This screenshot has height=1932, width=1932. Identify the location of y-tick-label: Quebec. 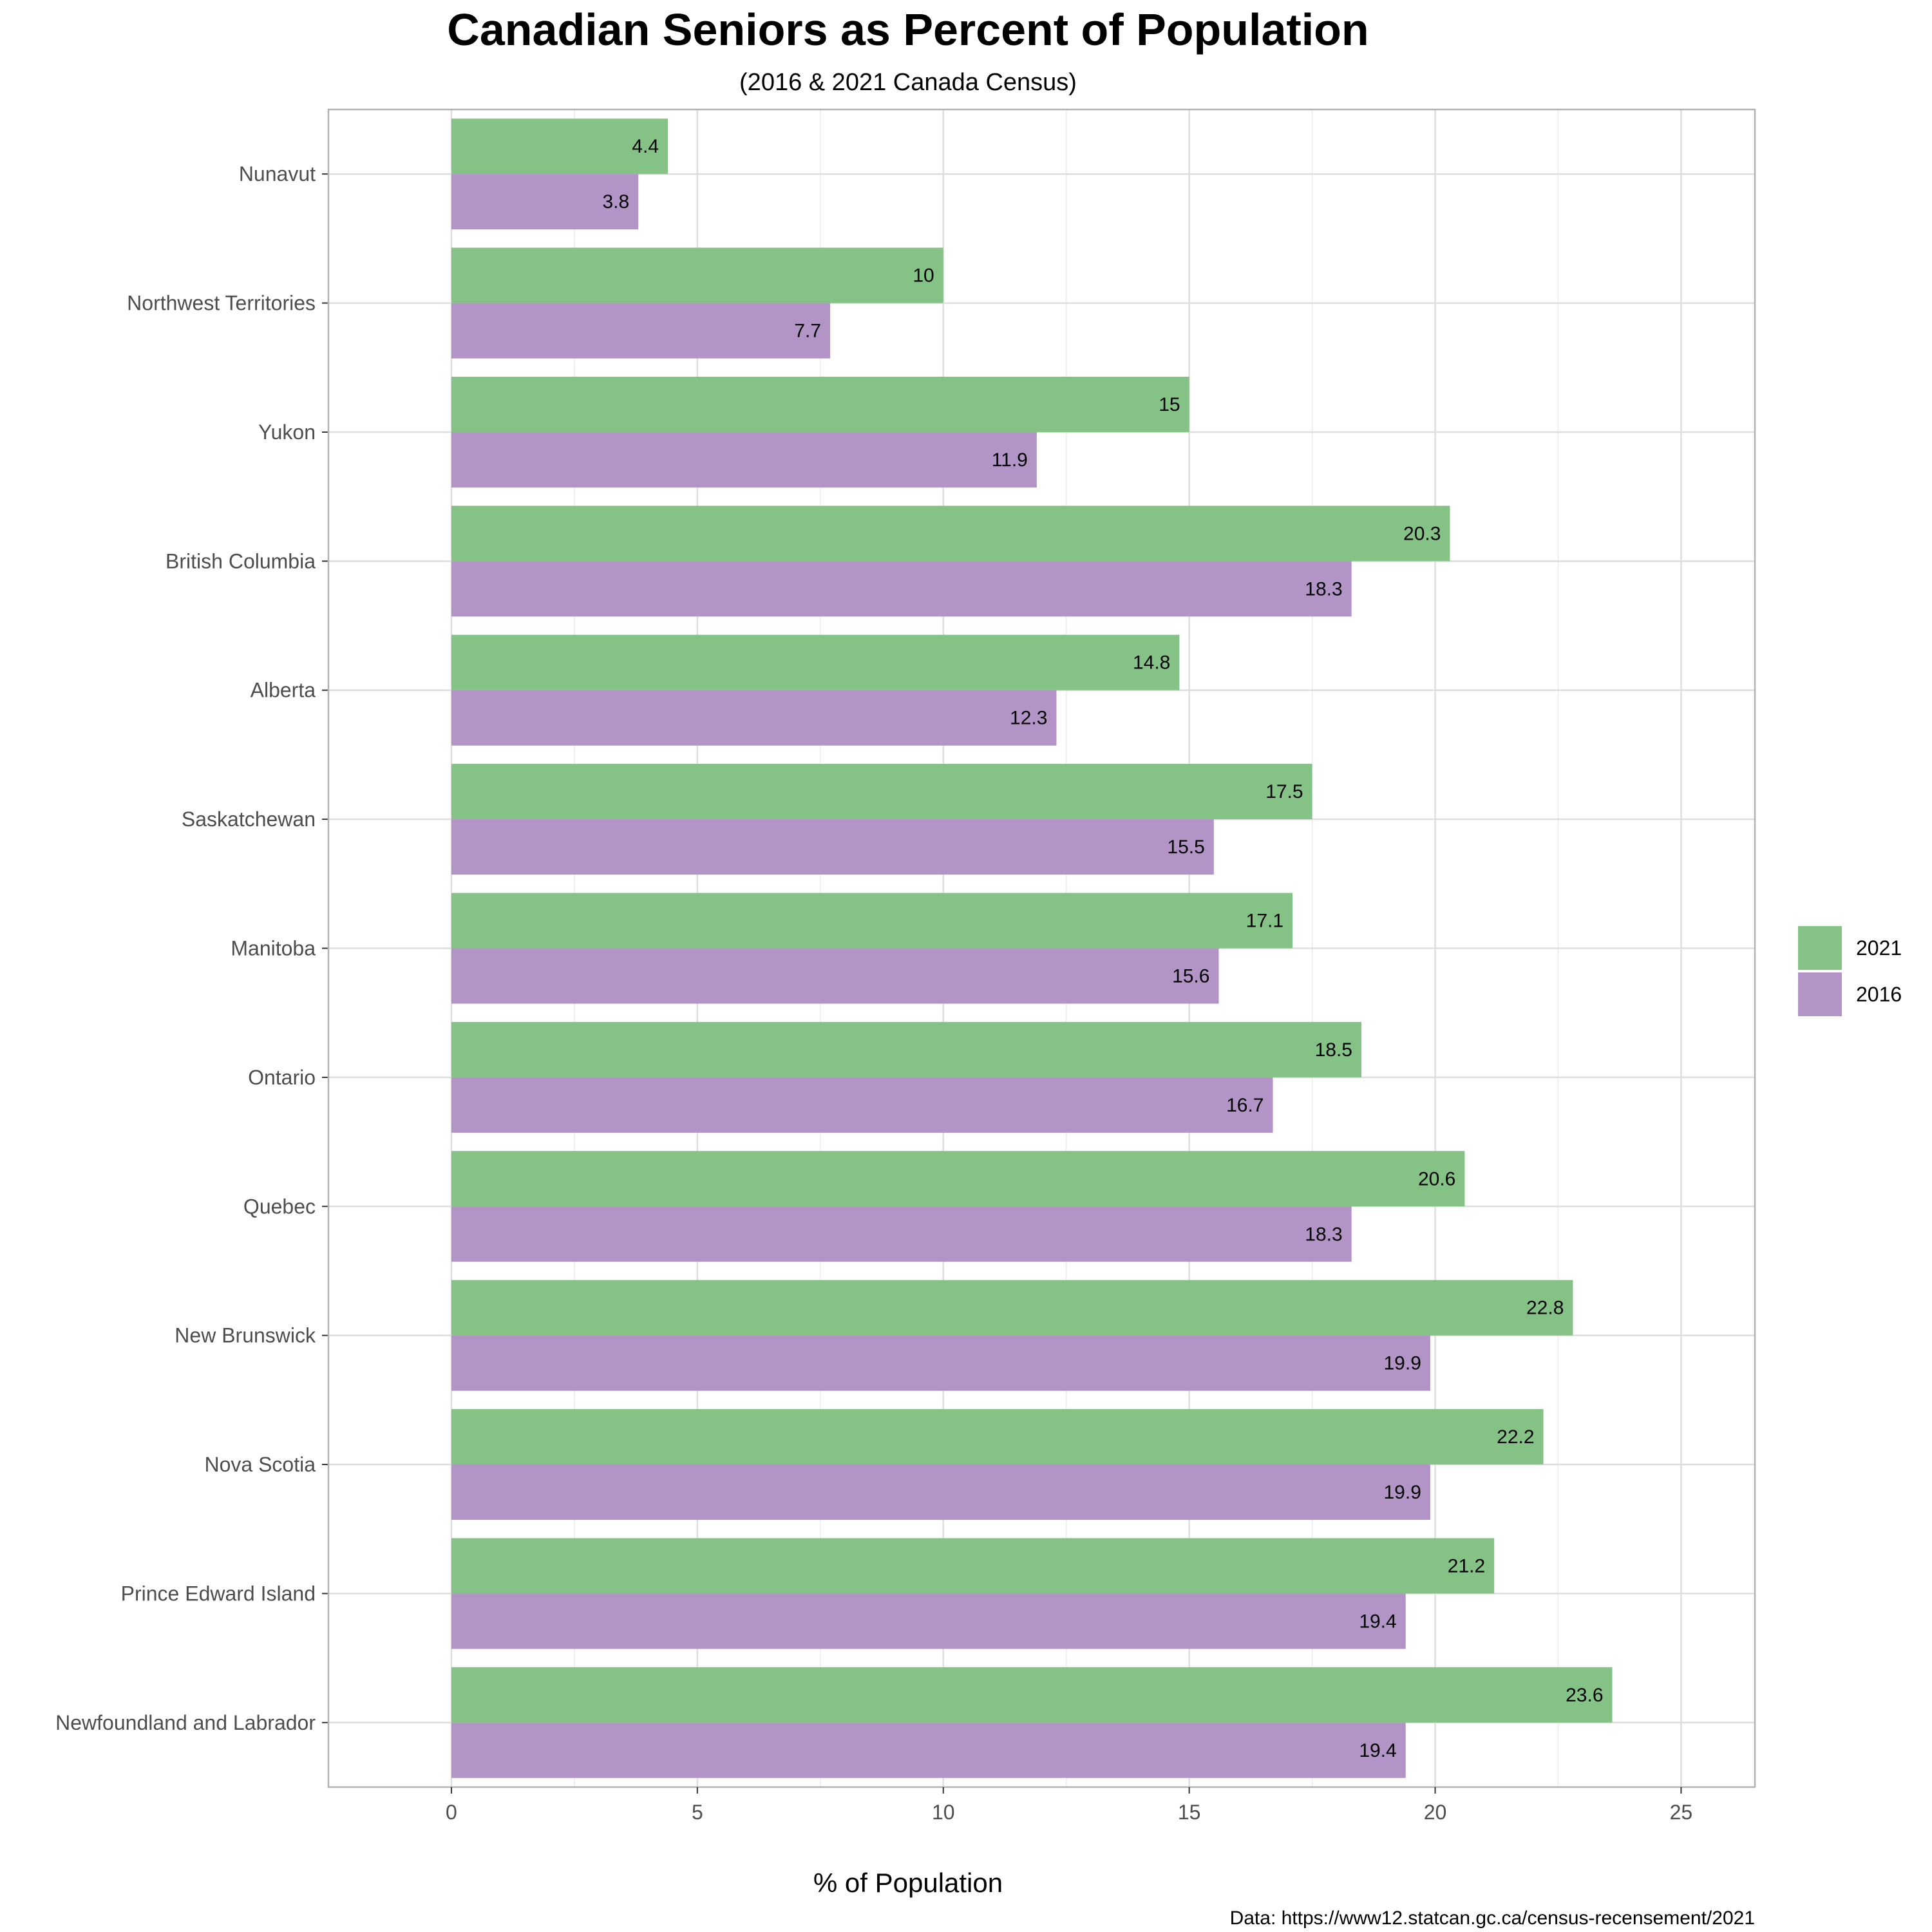
(279, 1206).